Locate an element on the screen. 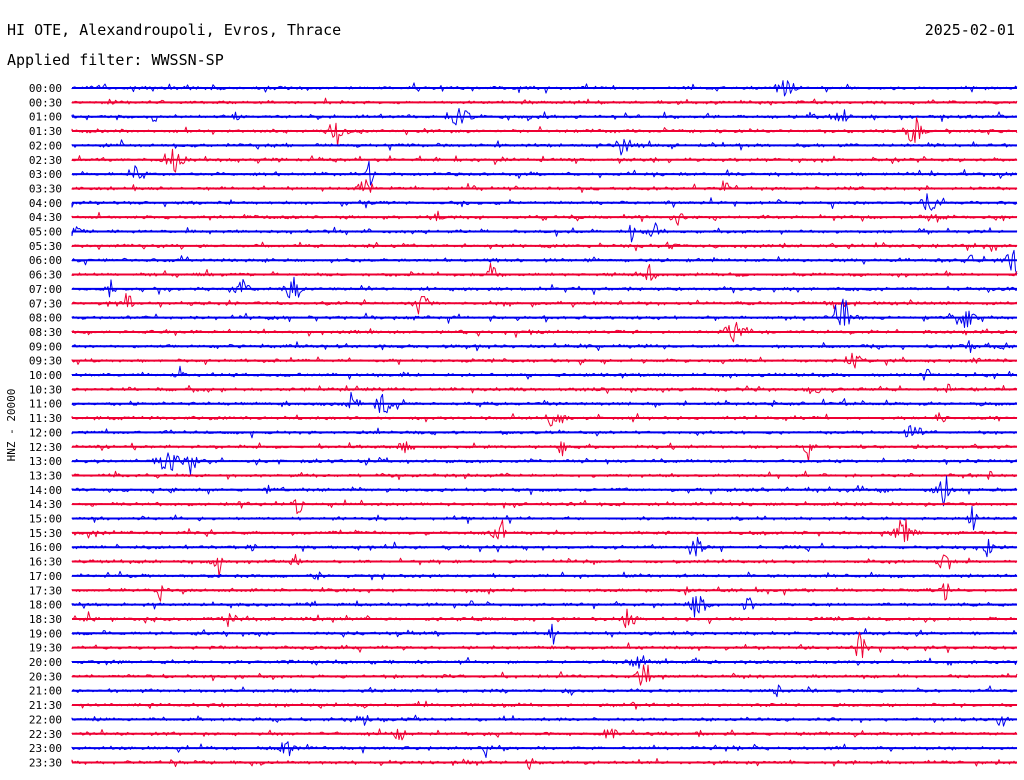 The height and width of the screenshot is (780, 1024). row-time-label: 07:30 is located at coordinates (45, 303).